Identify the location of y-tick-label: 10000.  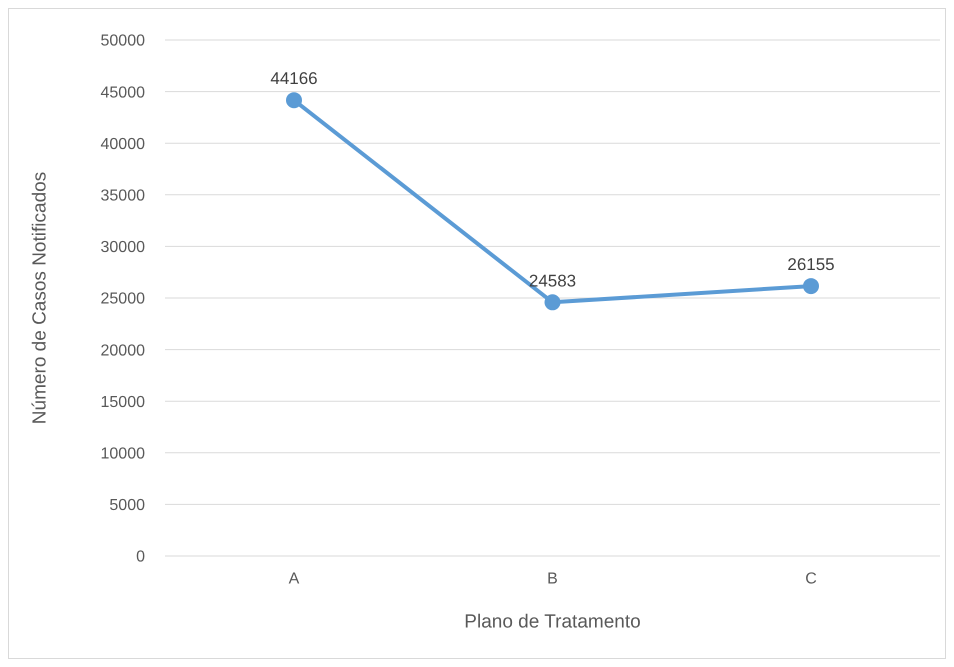
(123, 453).